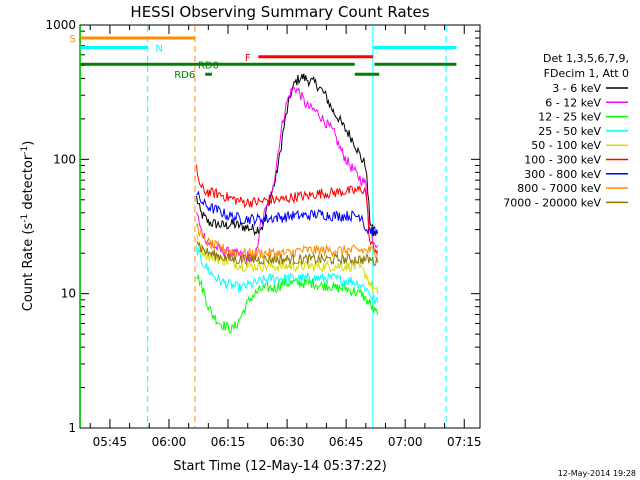 The width and height of the screenshot is (640, 480). I want to click on y-axis-label: Count Rate (s-1 detector-1), so click(28, 226).